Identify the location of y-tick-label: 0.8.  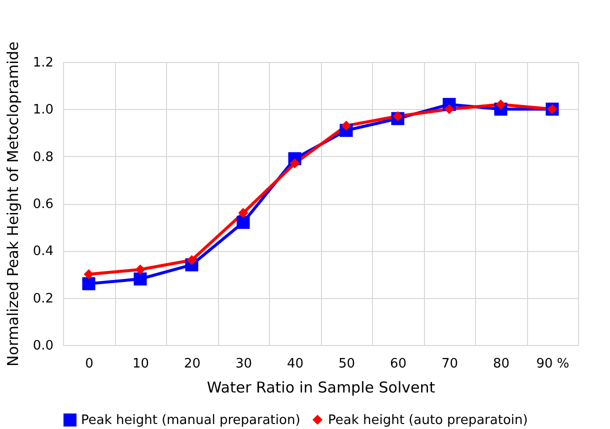
(43, 157).